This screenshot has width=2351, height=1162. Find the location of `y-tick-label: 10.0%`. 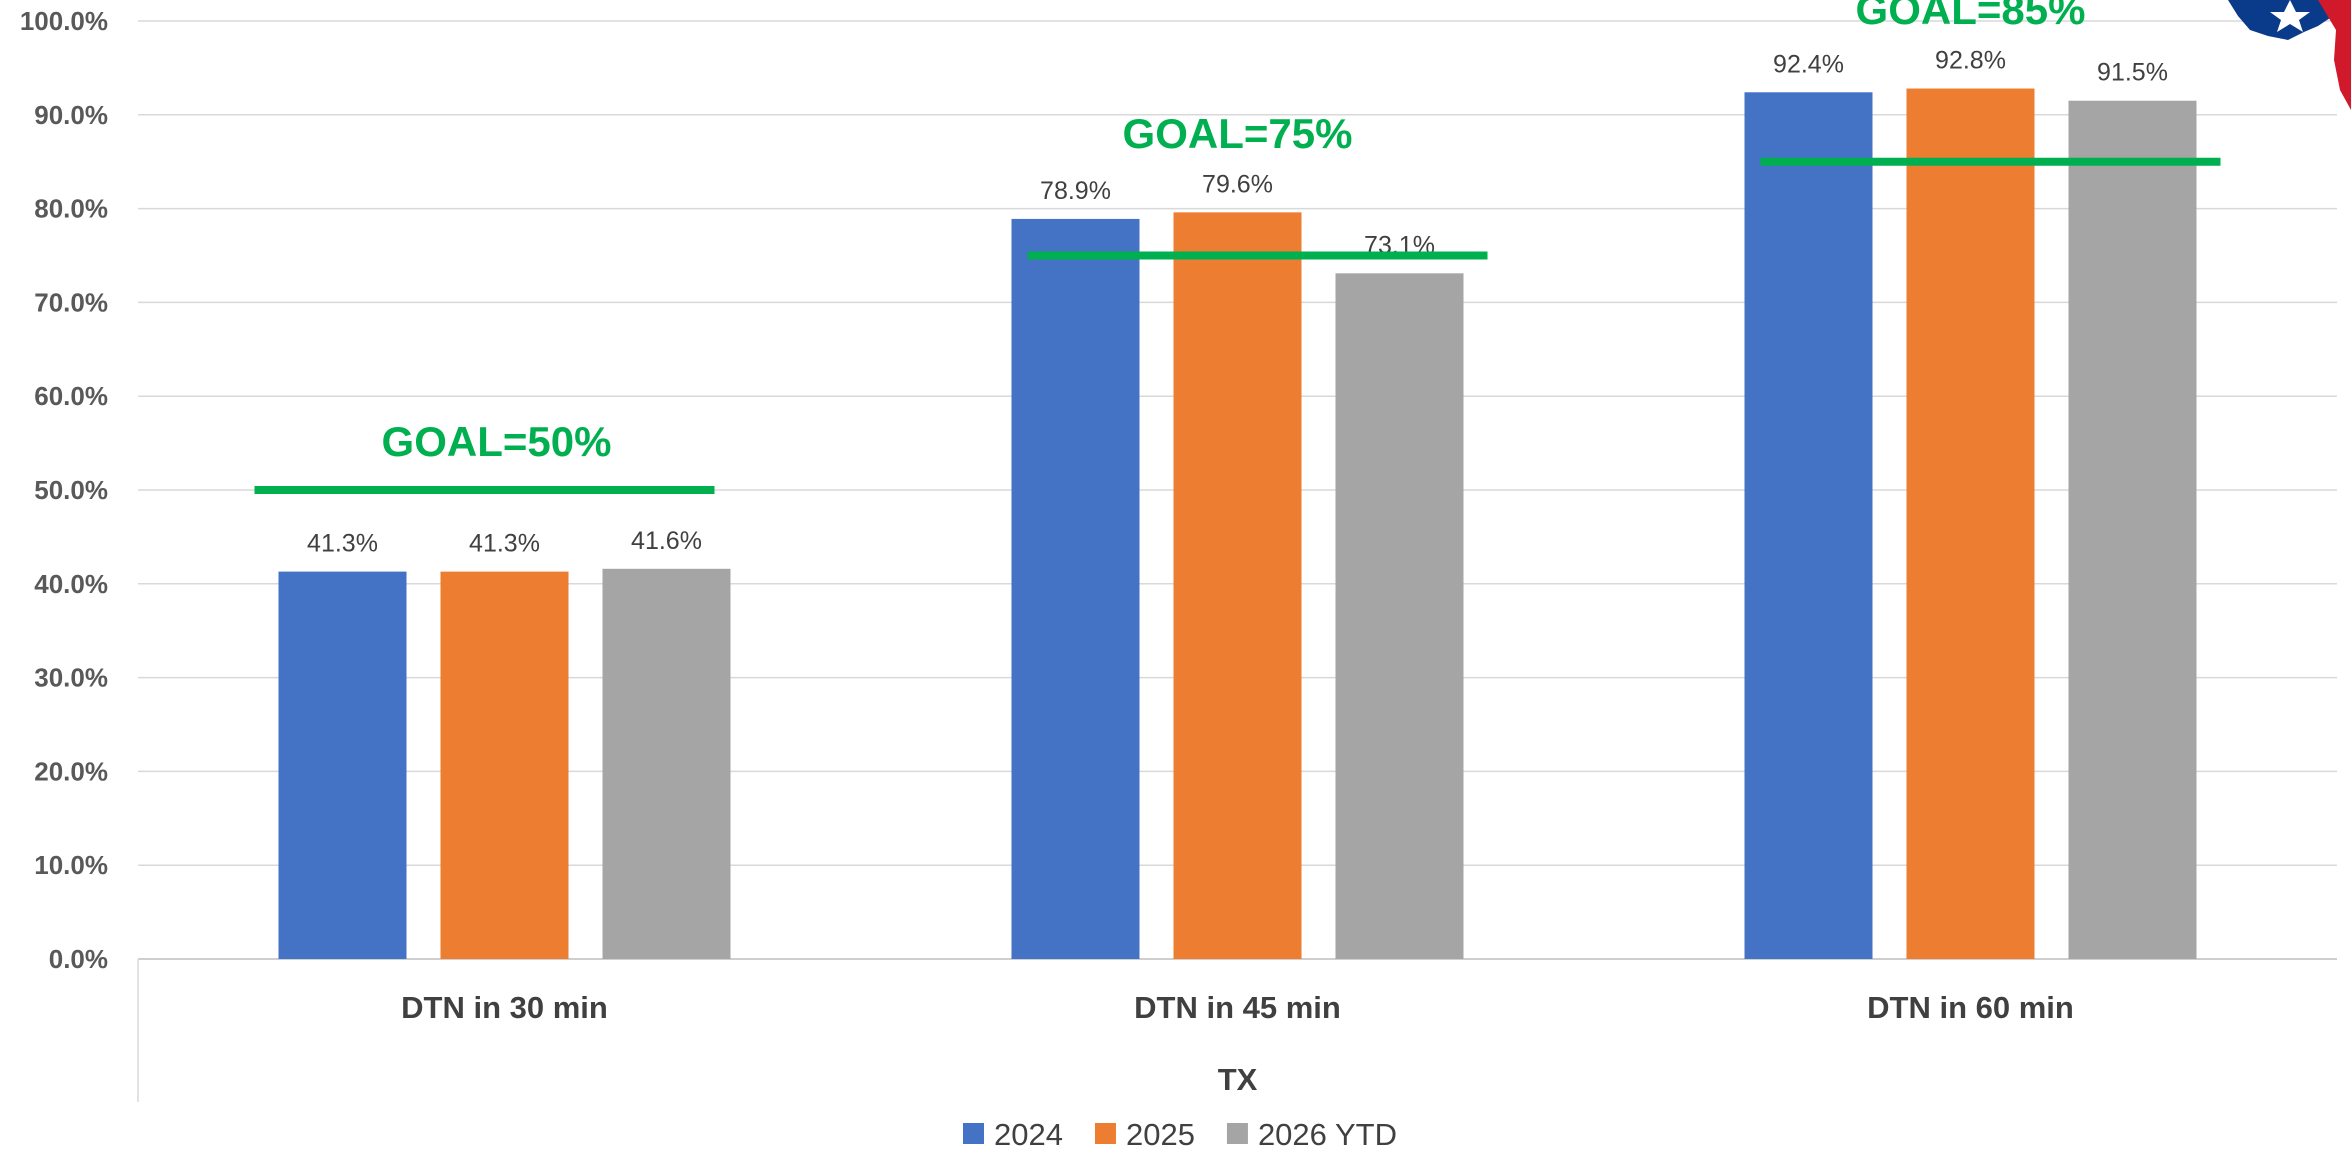

y-tick-label: 10.0% is located at coordinates (71, 865).